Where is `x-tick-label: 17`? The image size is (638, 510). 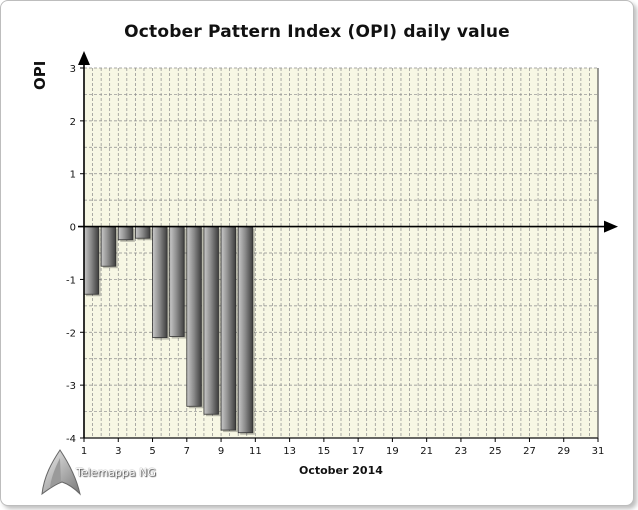 x-tick-label: 17 is located at coordinates (358, 451).